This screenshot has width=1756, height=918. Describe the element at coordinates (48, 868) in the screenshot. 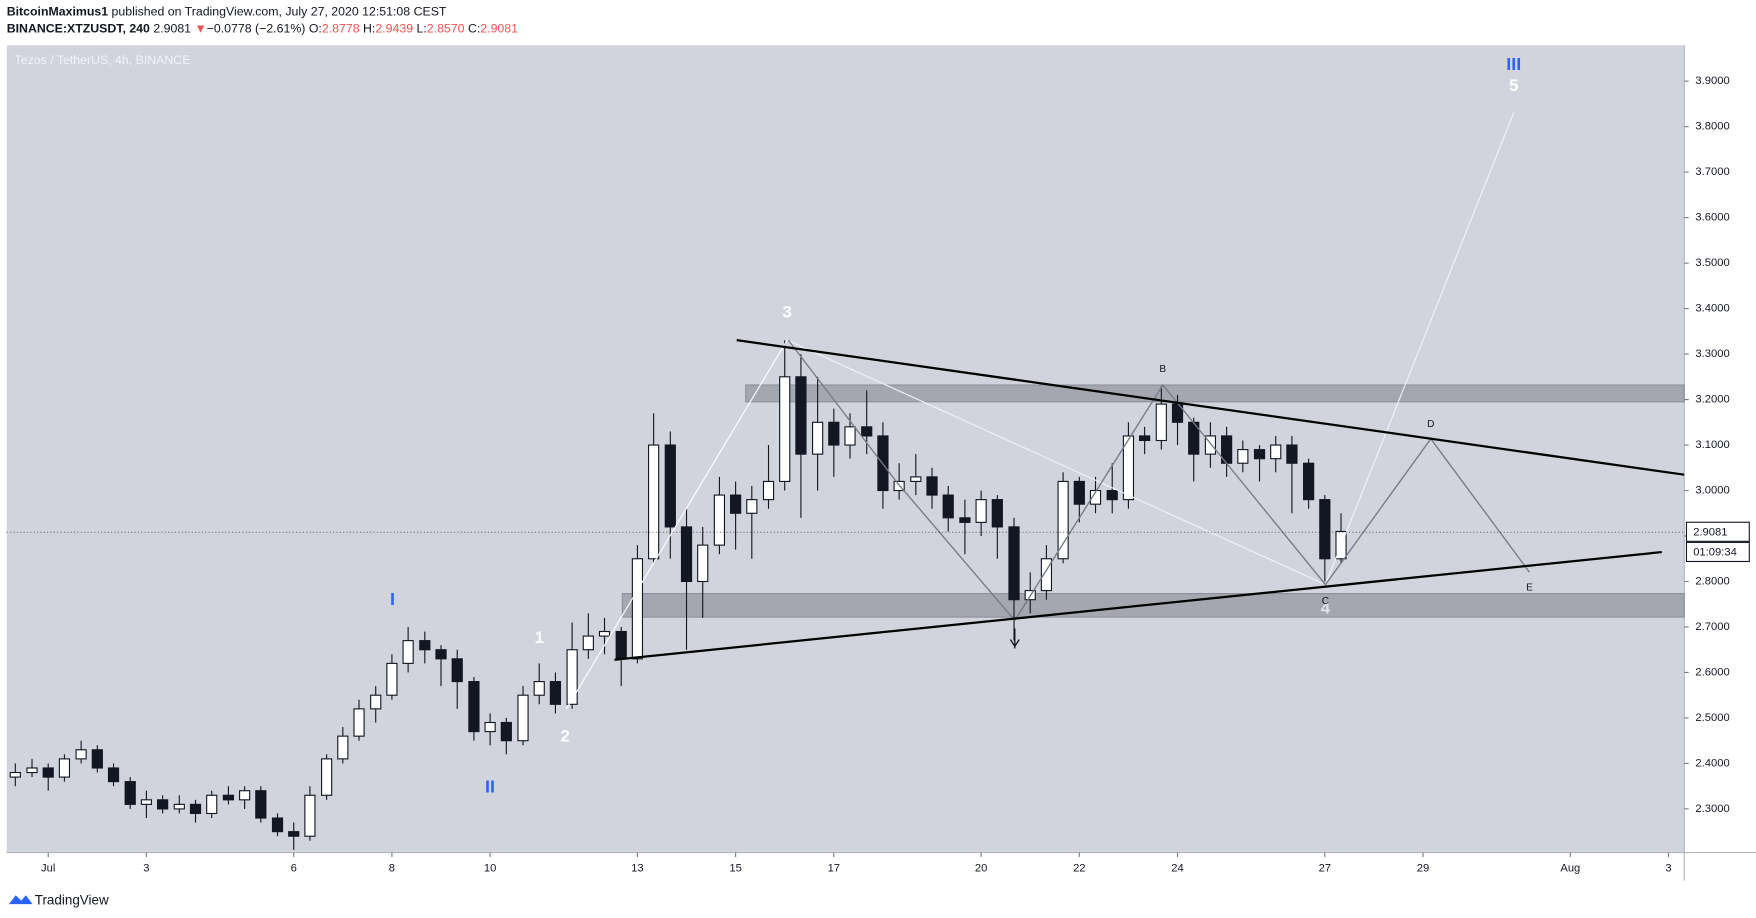

I see `x-tick-label: Jul` at that location.